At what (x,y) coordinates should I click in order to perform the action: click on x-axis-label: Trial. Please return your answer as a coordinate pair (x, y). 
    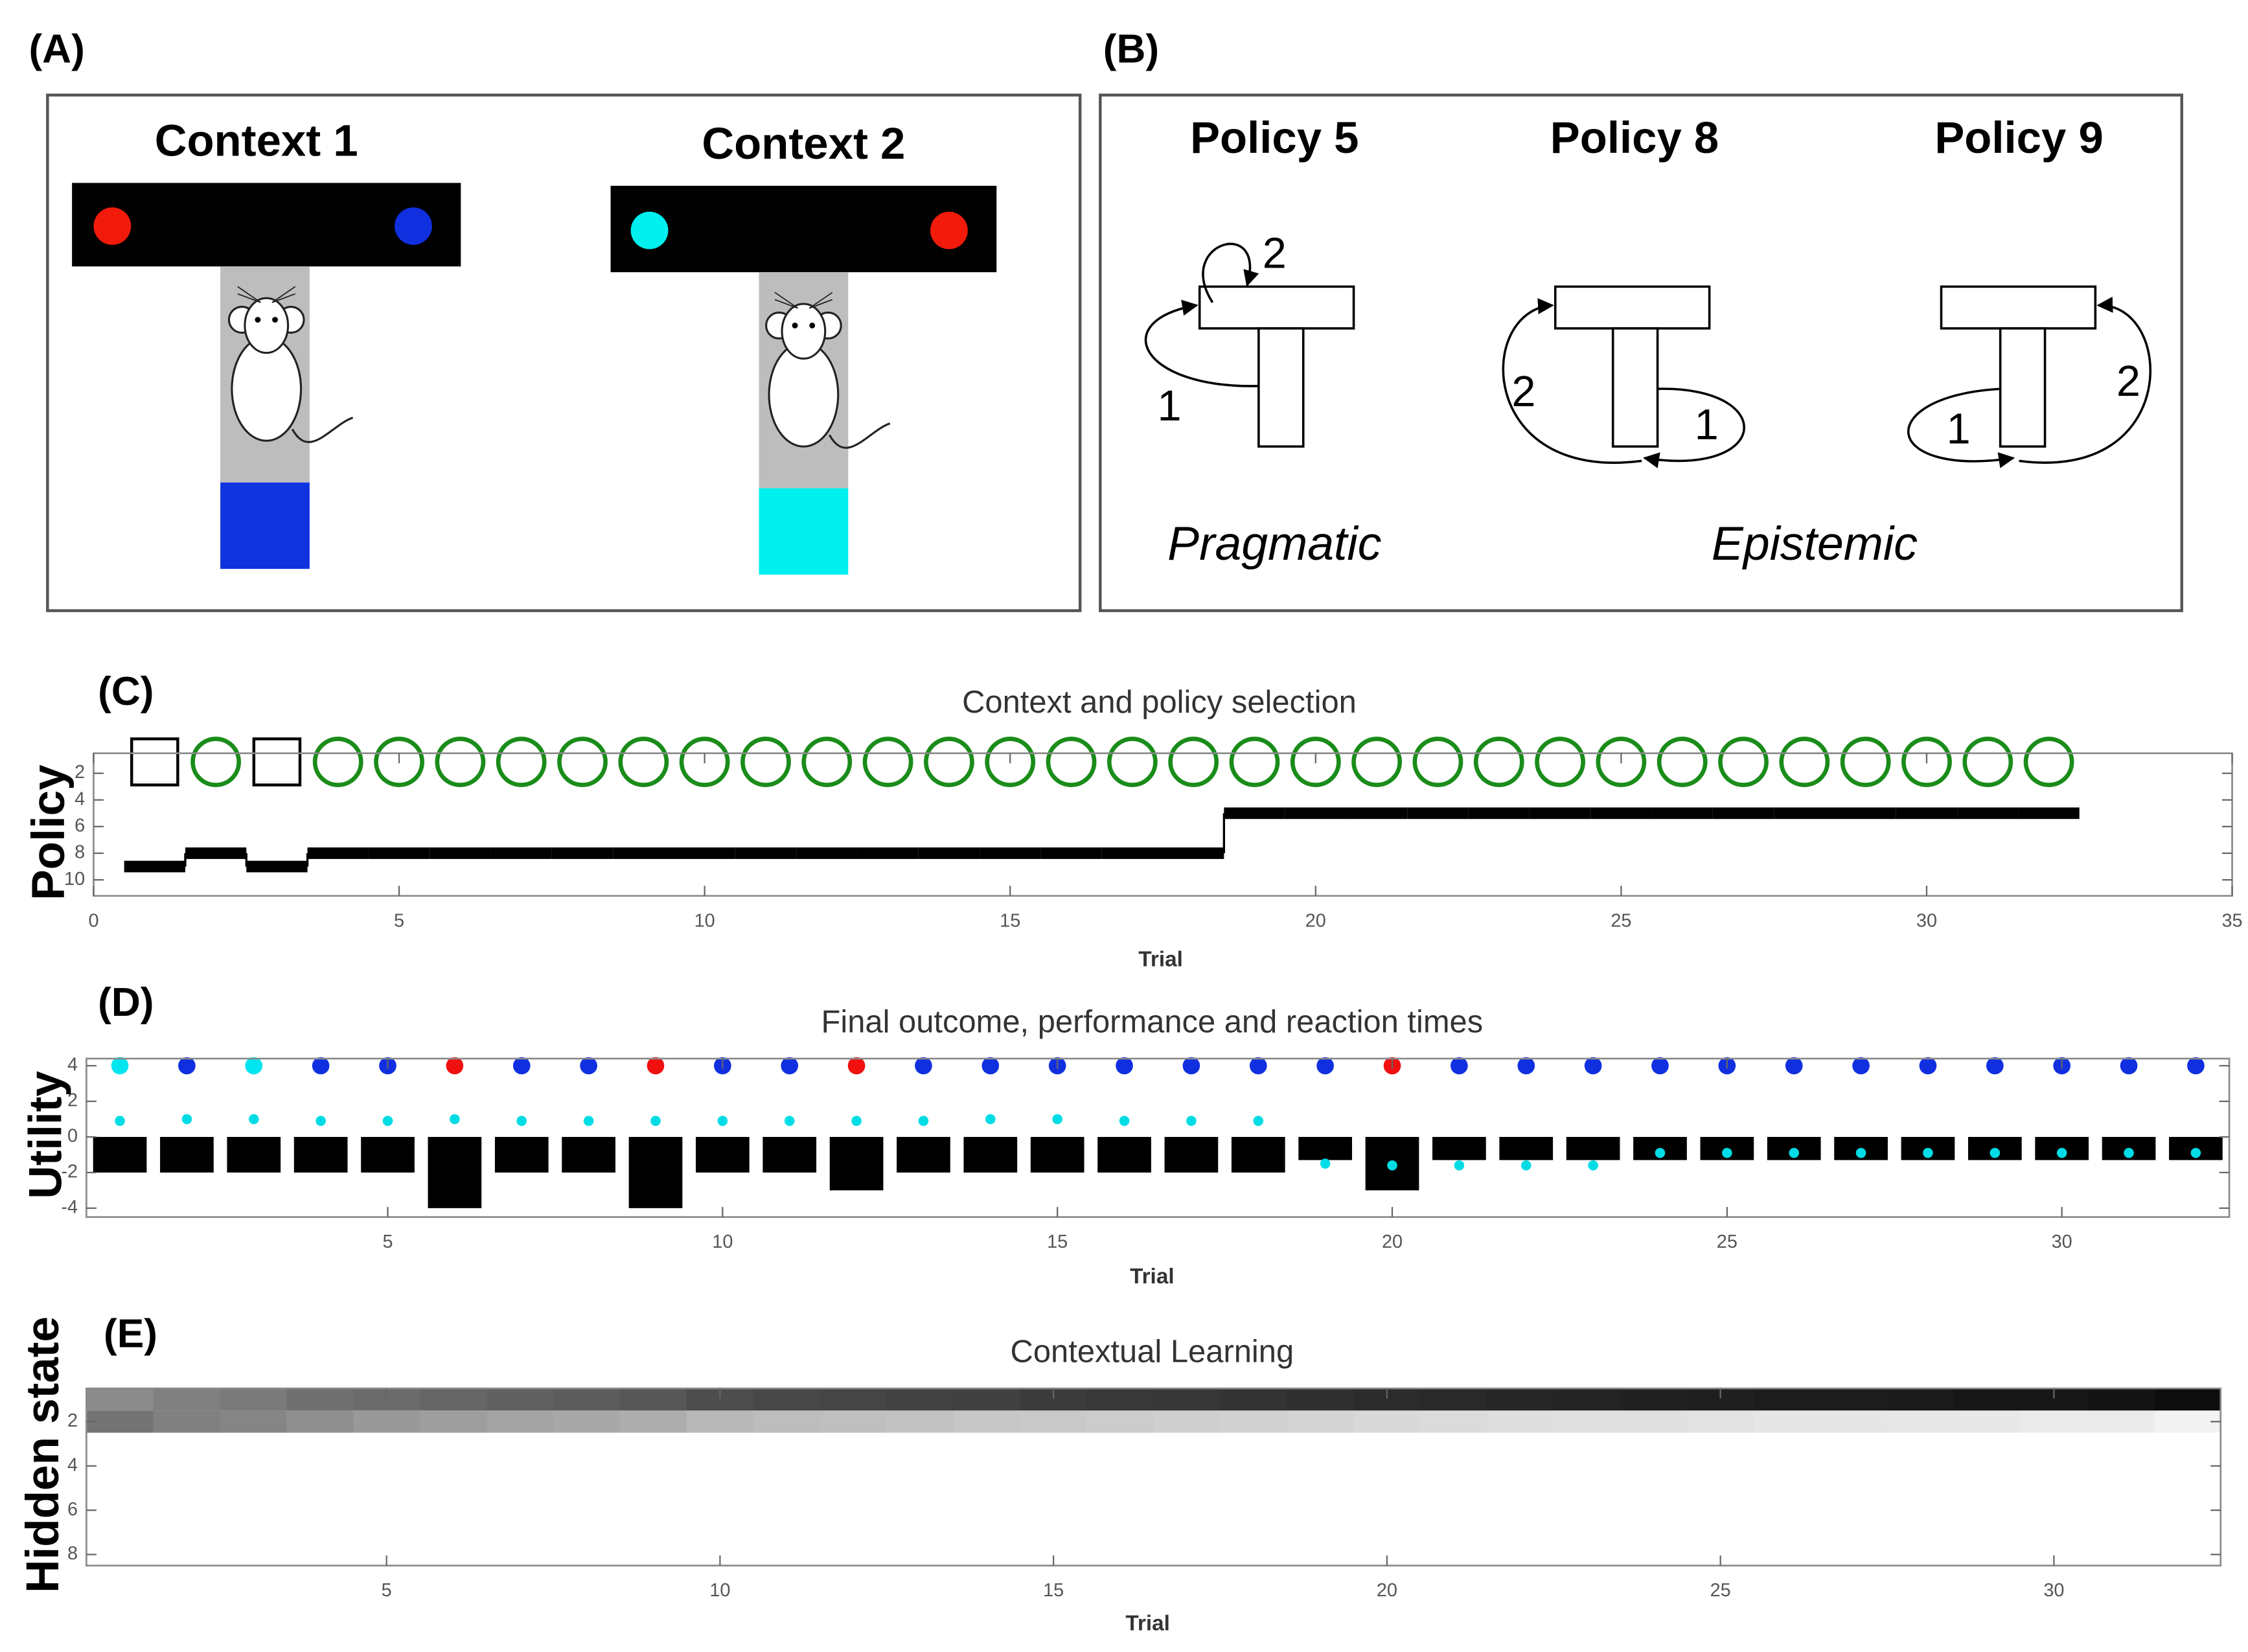
    Looking at the image, I should click on (1160, 960).